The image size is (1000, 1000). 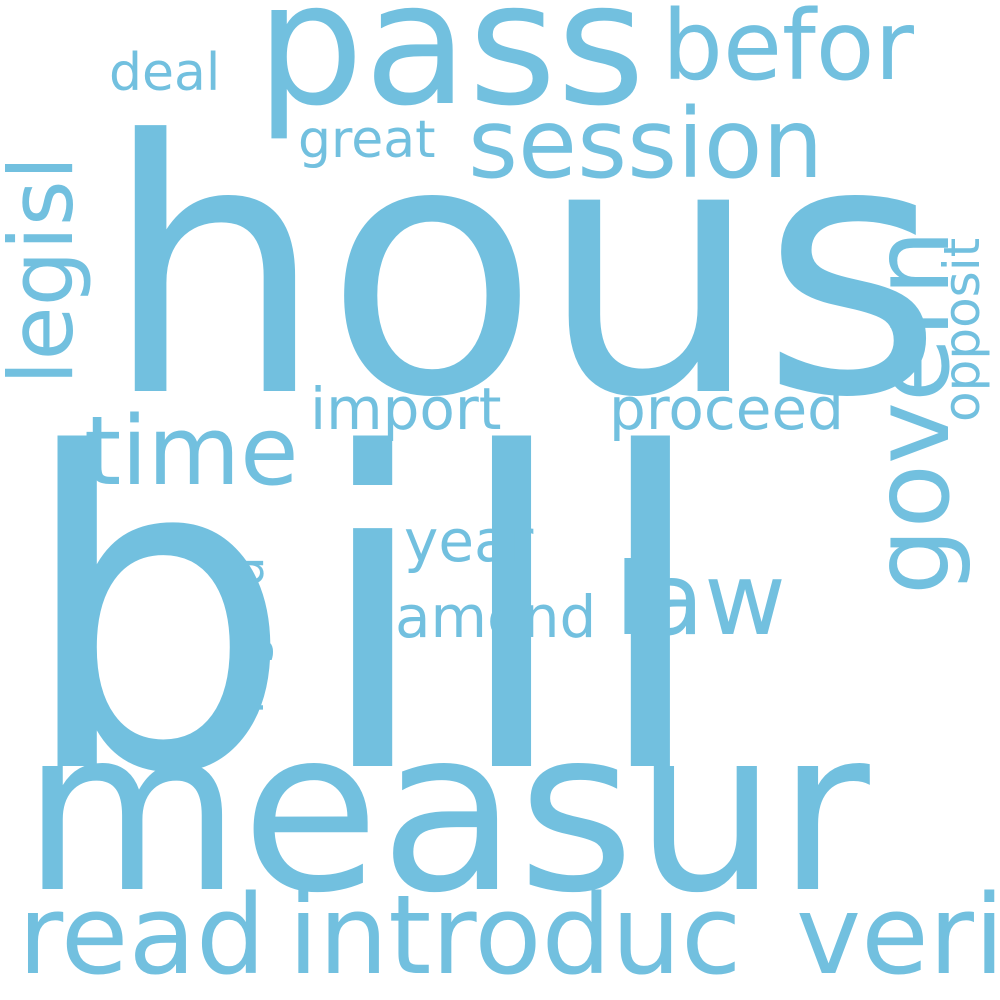 What do you see at coordinates (406, 409) in the screenshot?
I see `word-import: import` at bounding box center [406, 409].